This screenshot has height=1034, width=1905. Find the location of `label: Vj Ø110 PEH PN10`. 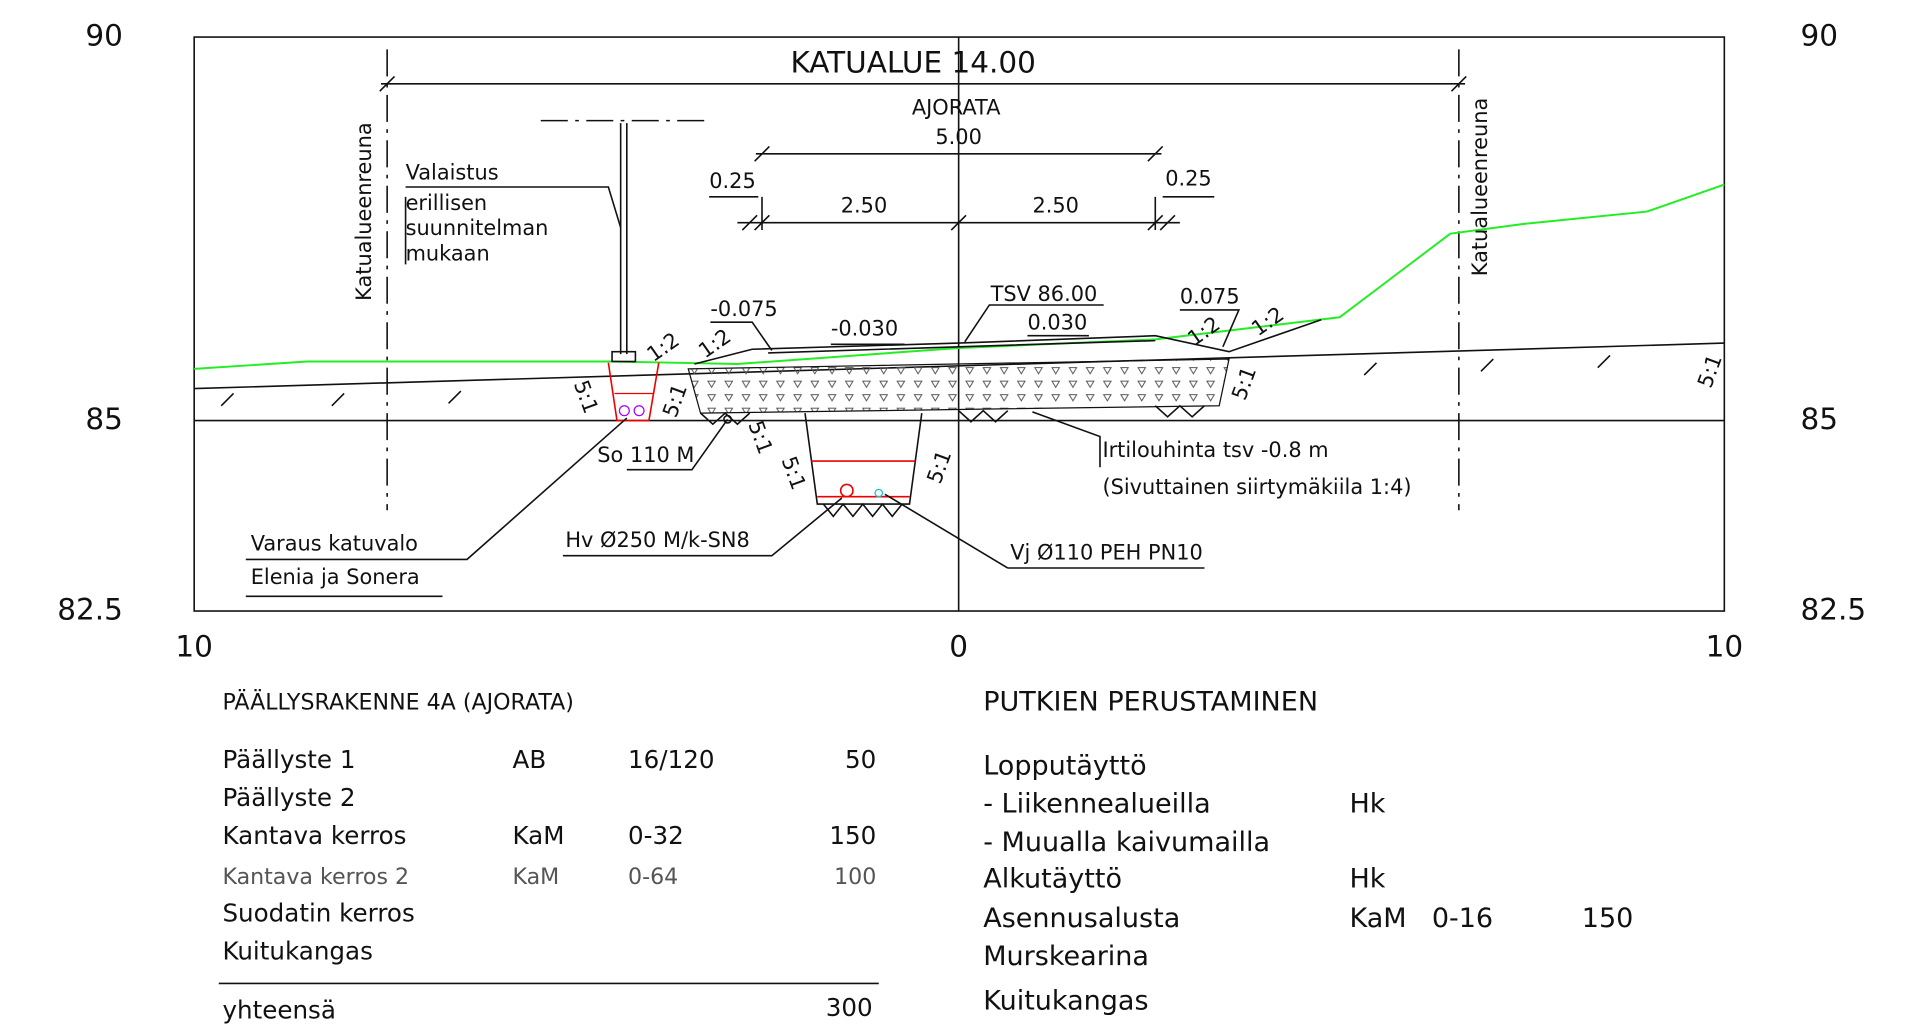

label: Vj Ø110 PEH PN10 is located at coordinates (1106, 552).